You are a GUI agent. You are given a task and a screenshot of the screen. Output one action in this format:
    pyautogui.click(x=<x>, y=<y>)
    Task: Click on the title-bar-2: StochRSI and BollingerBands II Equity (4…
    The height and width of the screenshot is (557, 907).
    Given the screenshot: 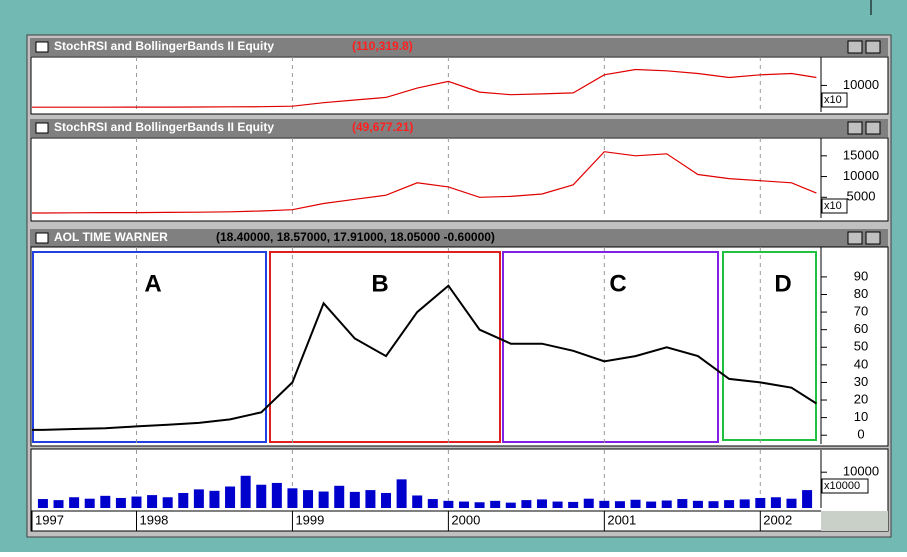 What is the action you would take?
    pyautogui.click(x=459, y=128)
    